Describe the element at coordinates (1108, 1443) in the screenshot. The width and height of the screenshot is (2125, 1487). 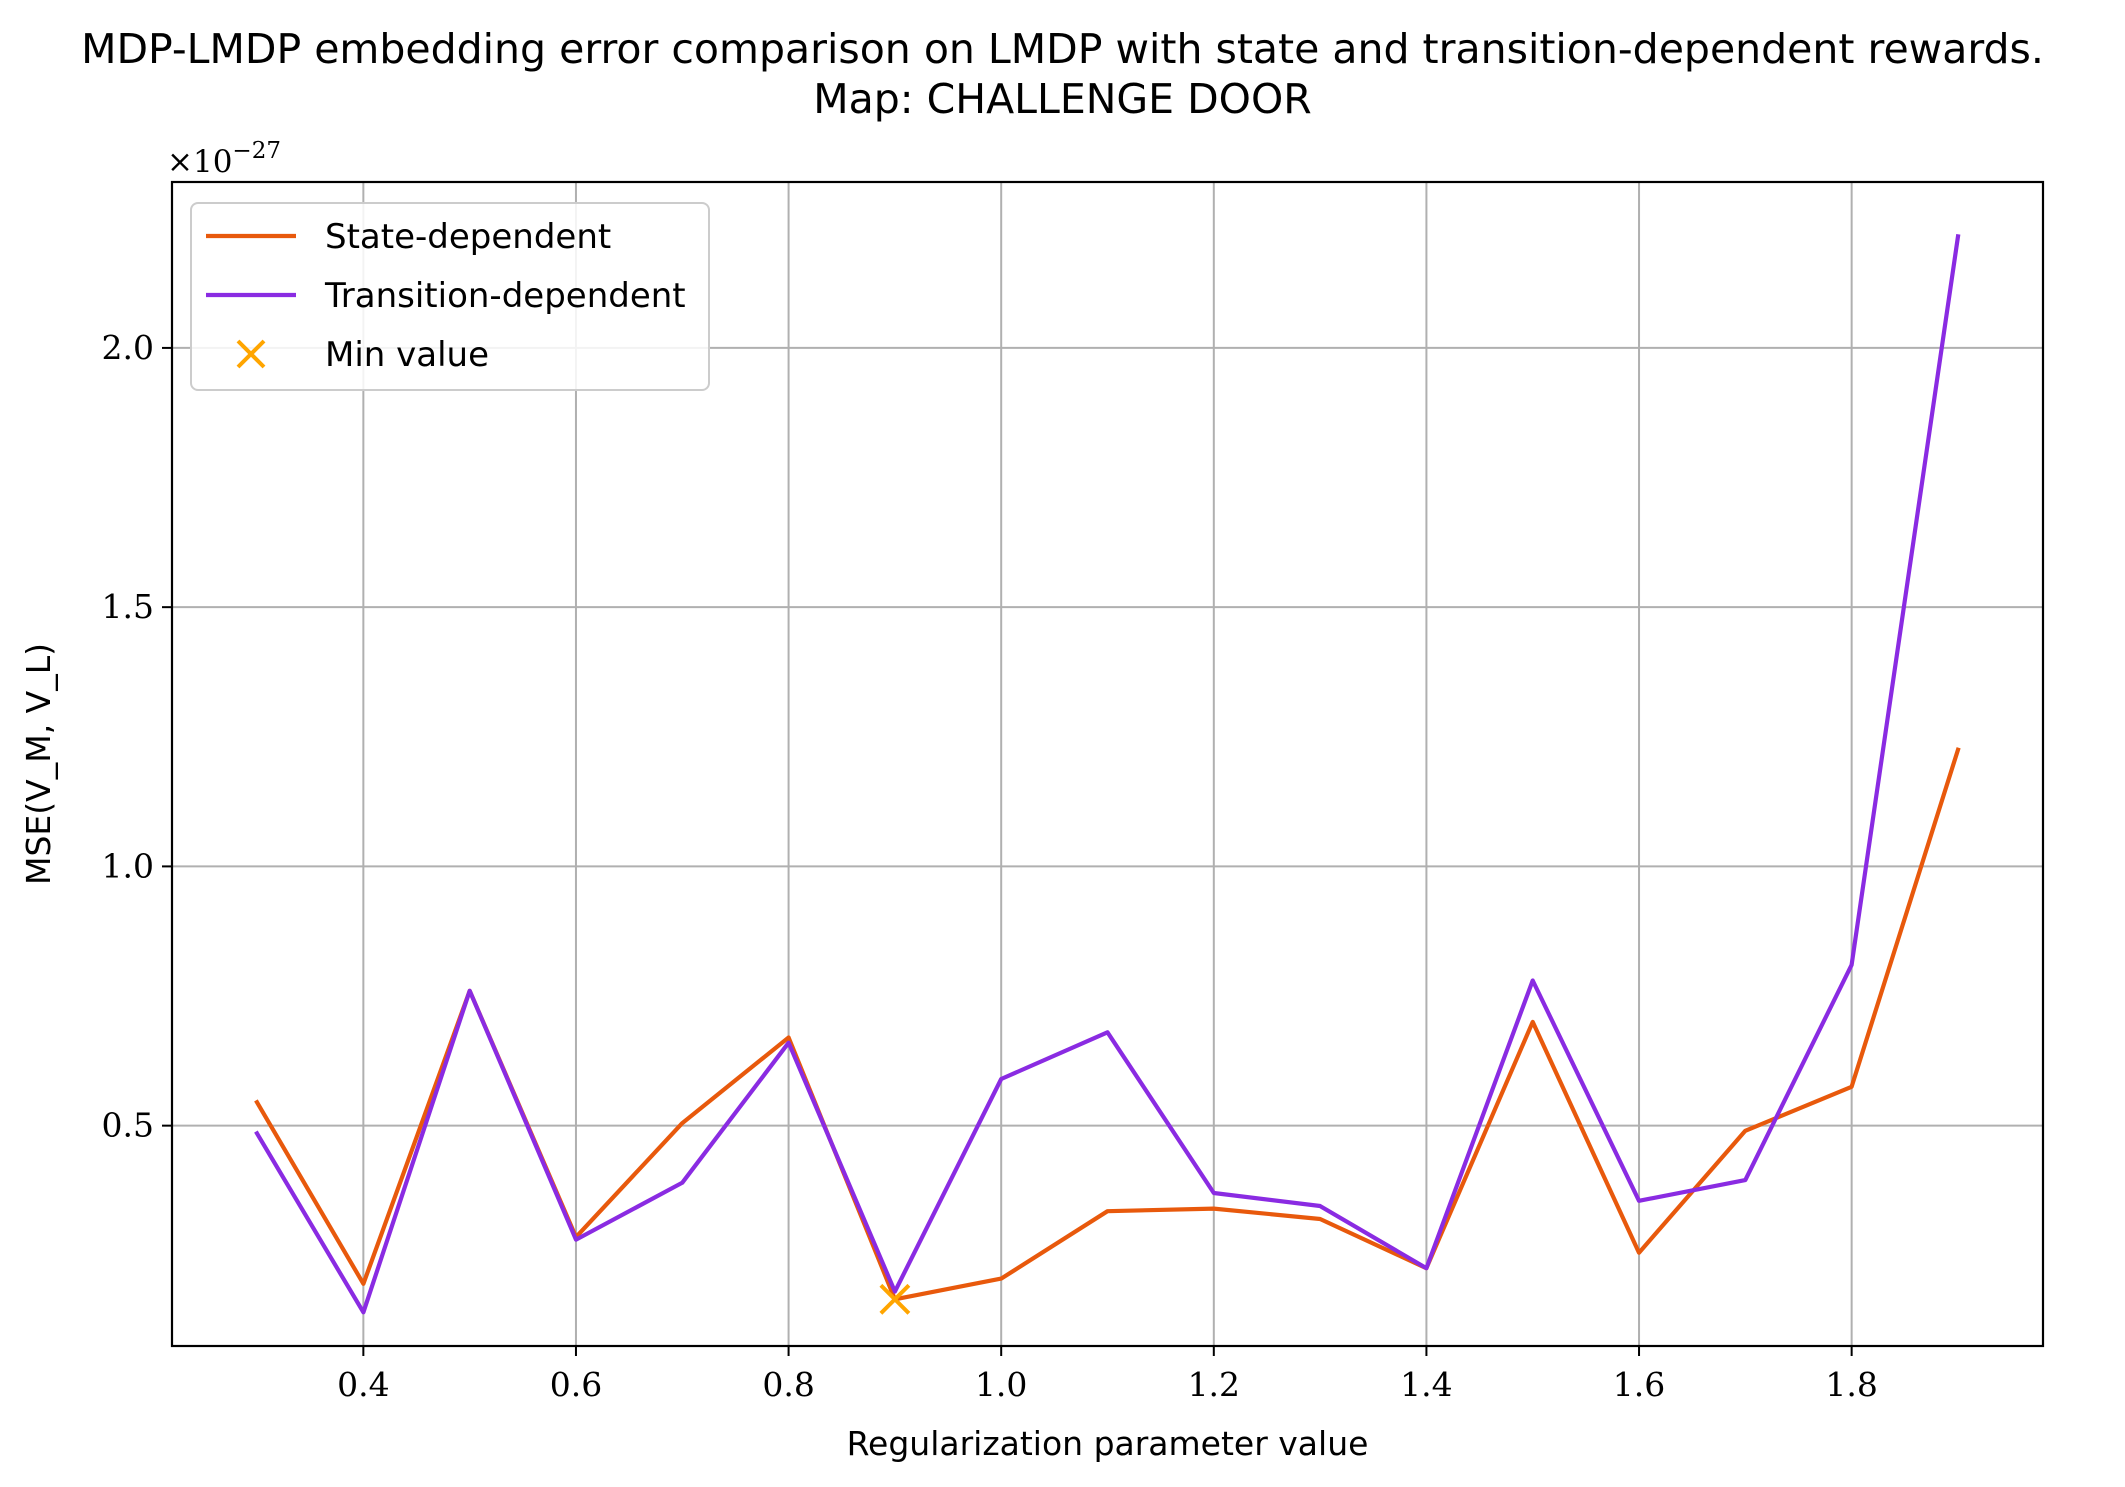
I see `x-axis-label: Regularization parameter value` at that location.